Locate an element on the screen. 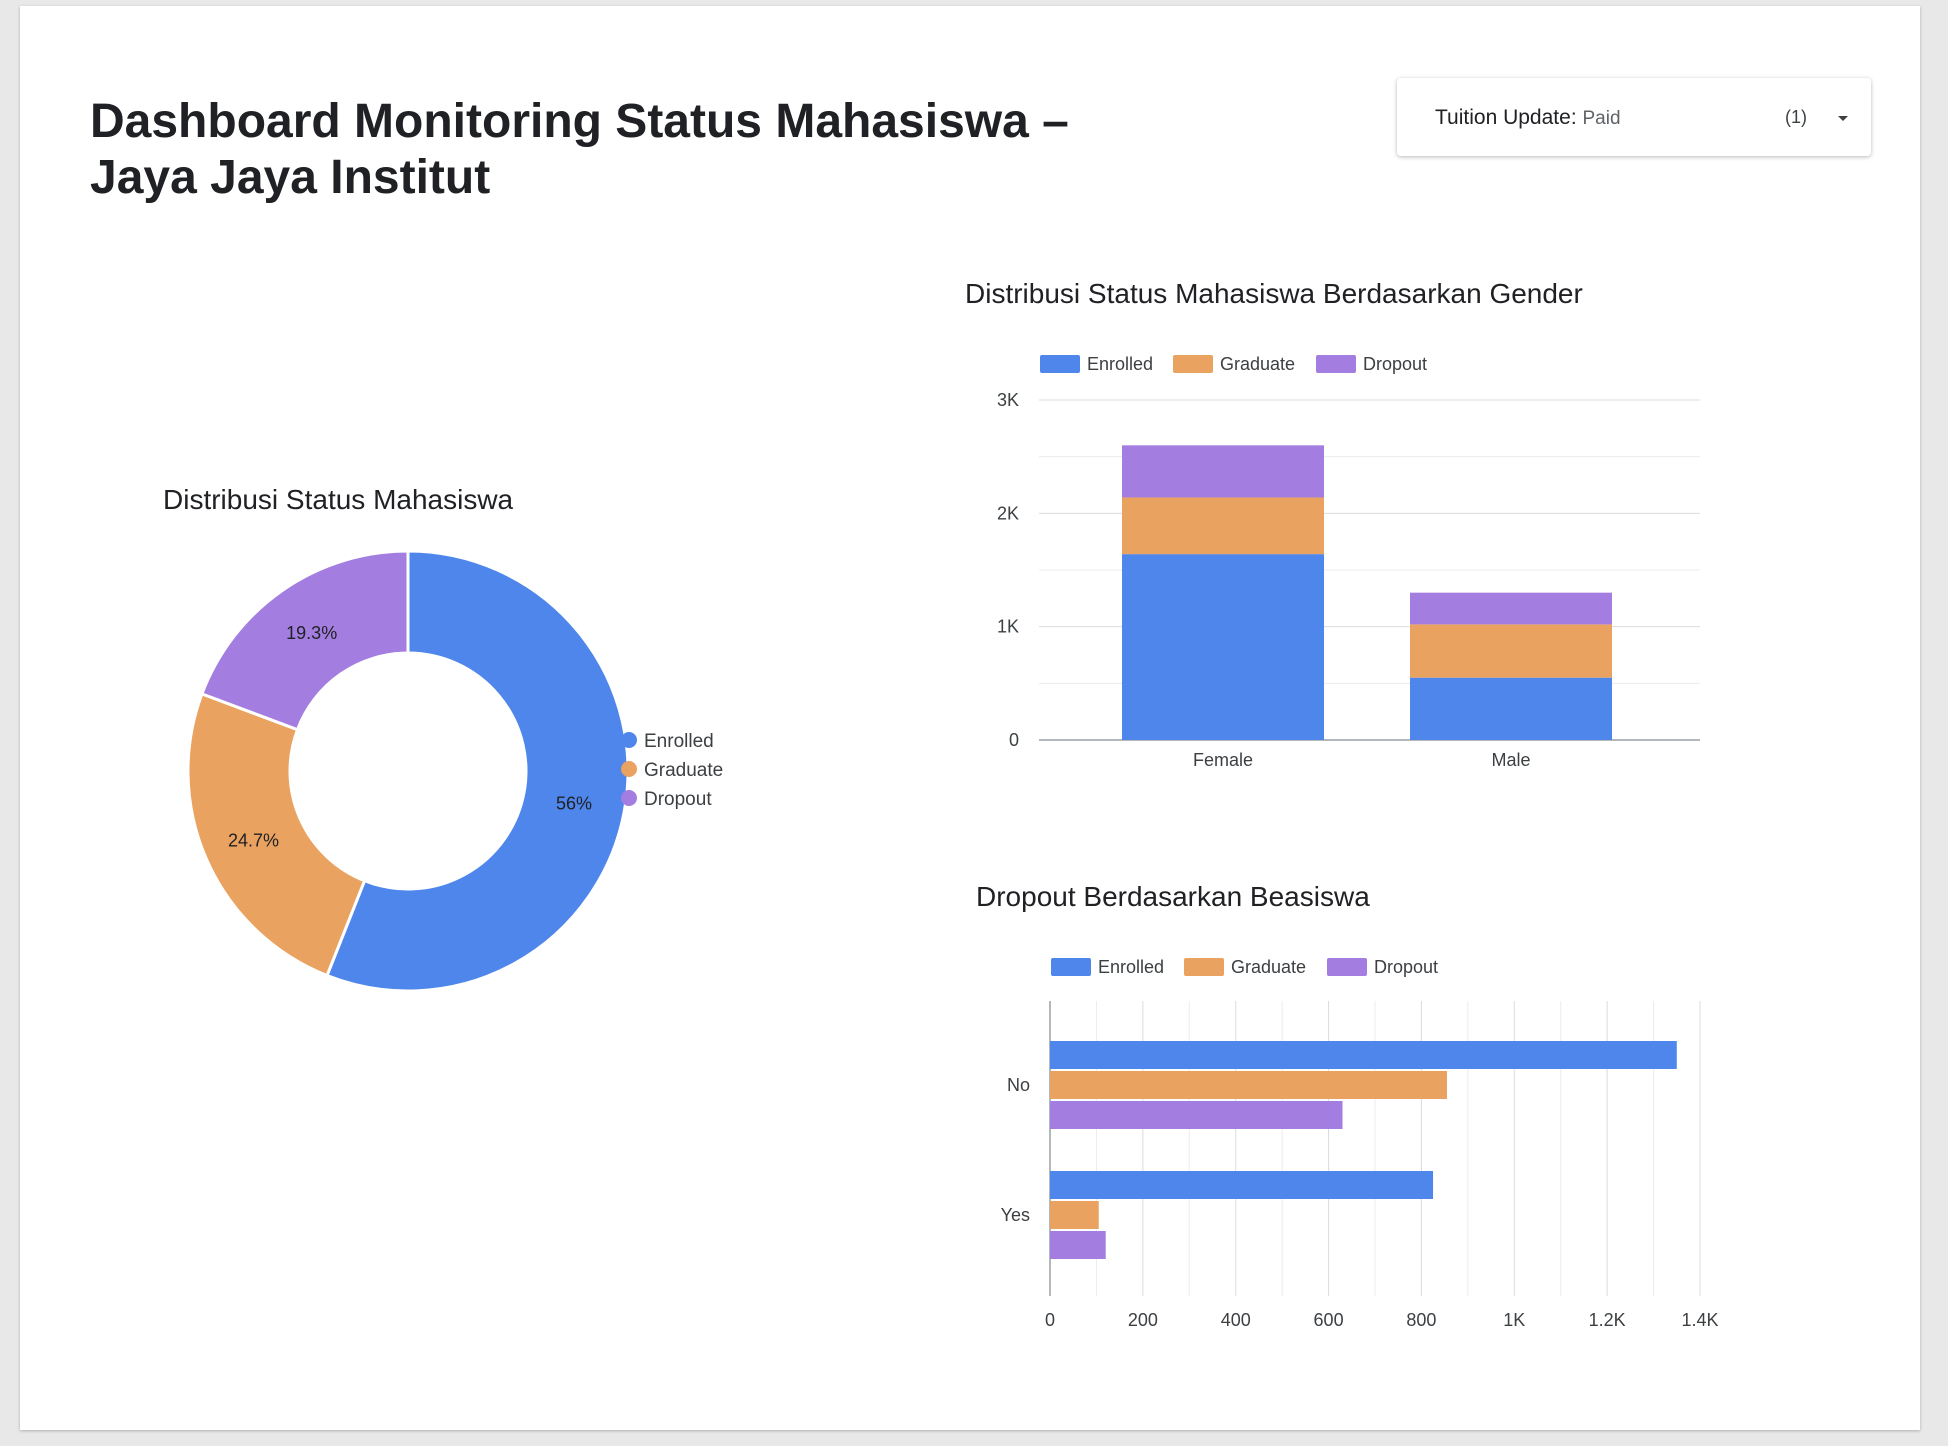 This screenshot has height=1446, width=1948. y-tick-label: 0 is located at coordinates (1014, 740).